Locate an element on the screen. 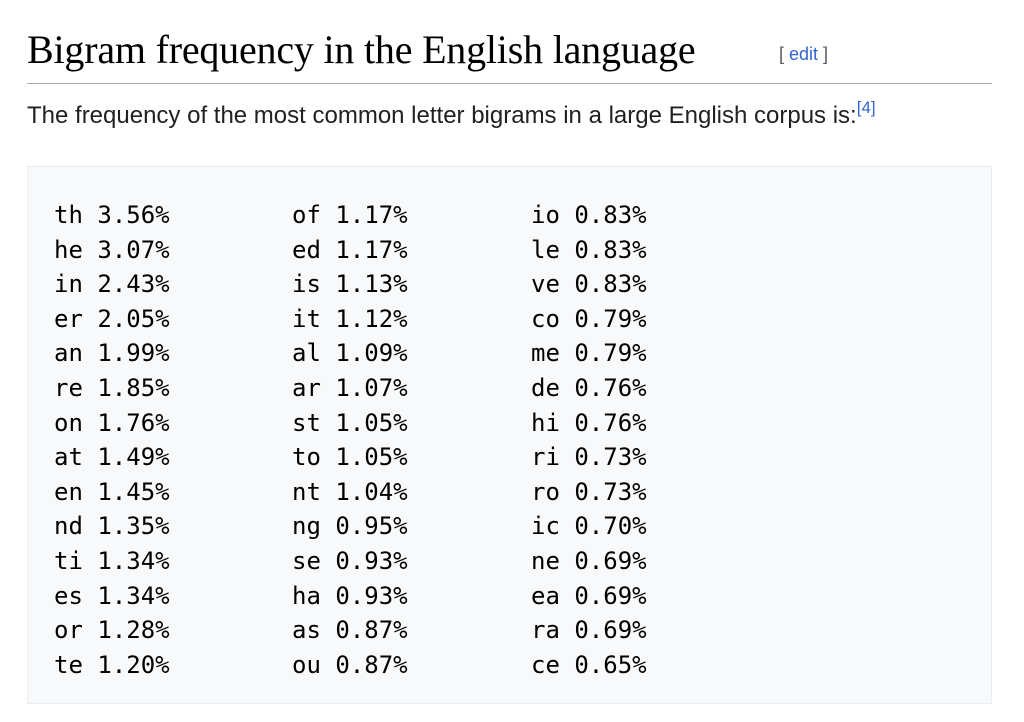  bigram-pair: at is located at coordinates (68, 457).